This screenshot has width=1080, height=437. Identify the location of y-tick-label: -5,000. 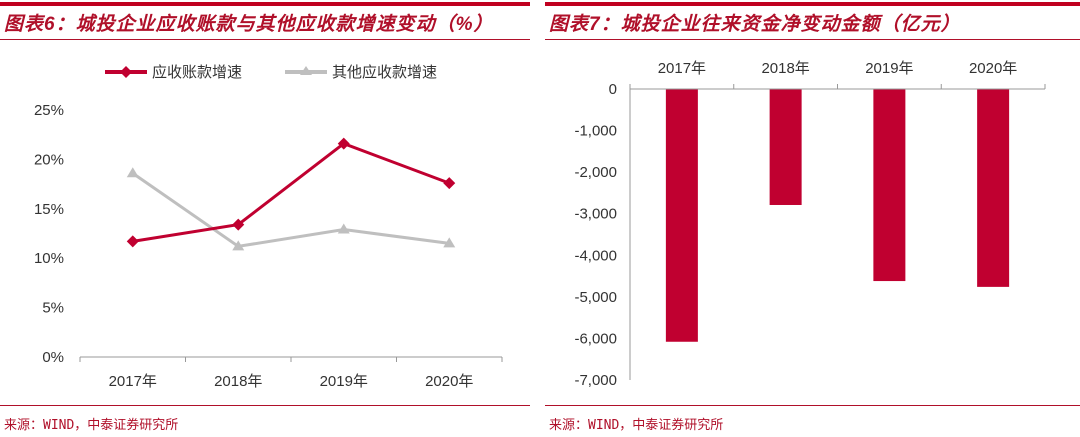
(595, 297).